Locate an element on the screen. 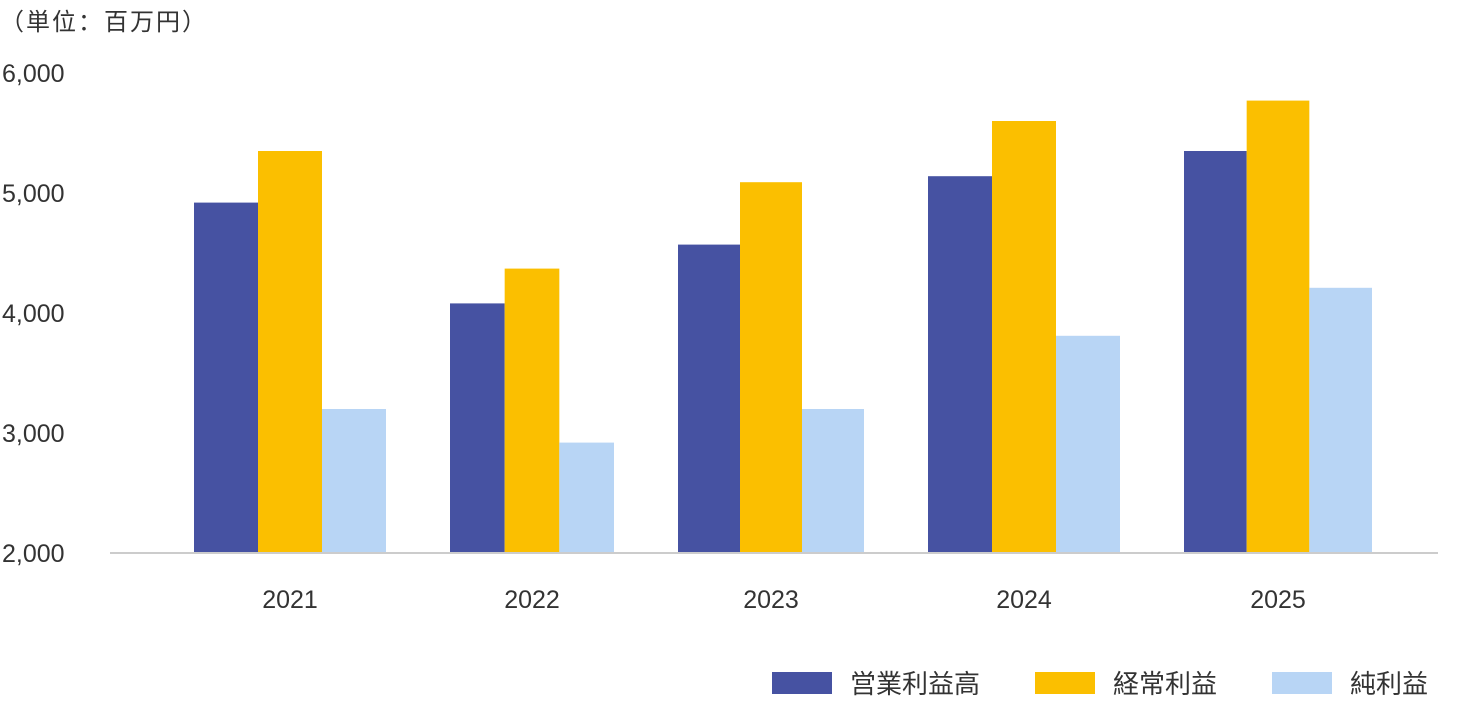  y-tick-label: 3,000 is located at coordinates (33, 434).